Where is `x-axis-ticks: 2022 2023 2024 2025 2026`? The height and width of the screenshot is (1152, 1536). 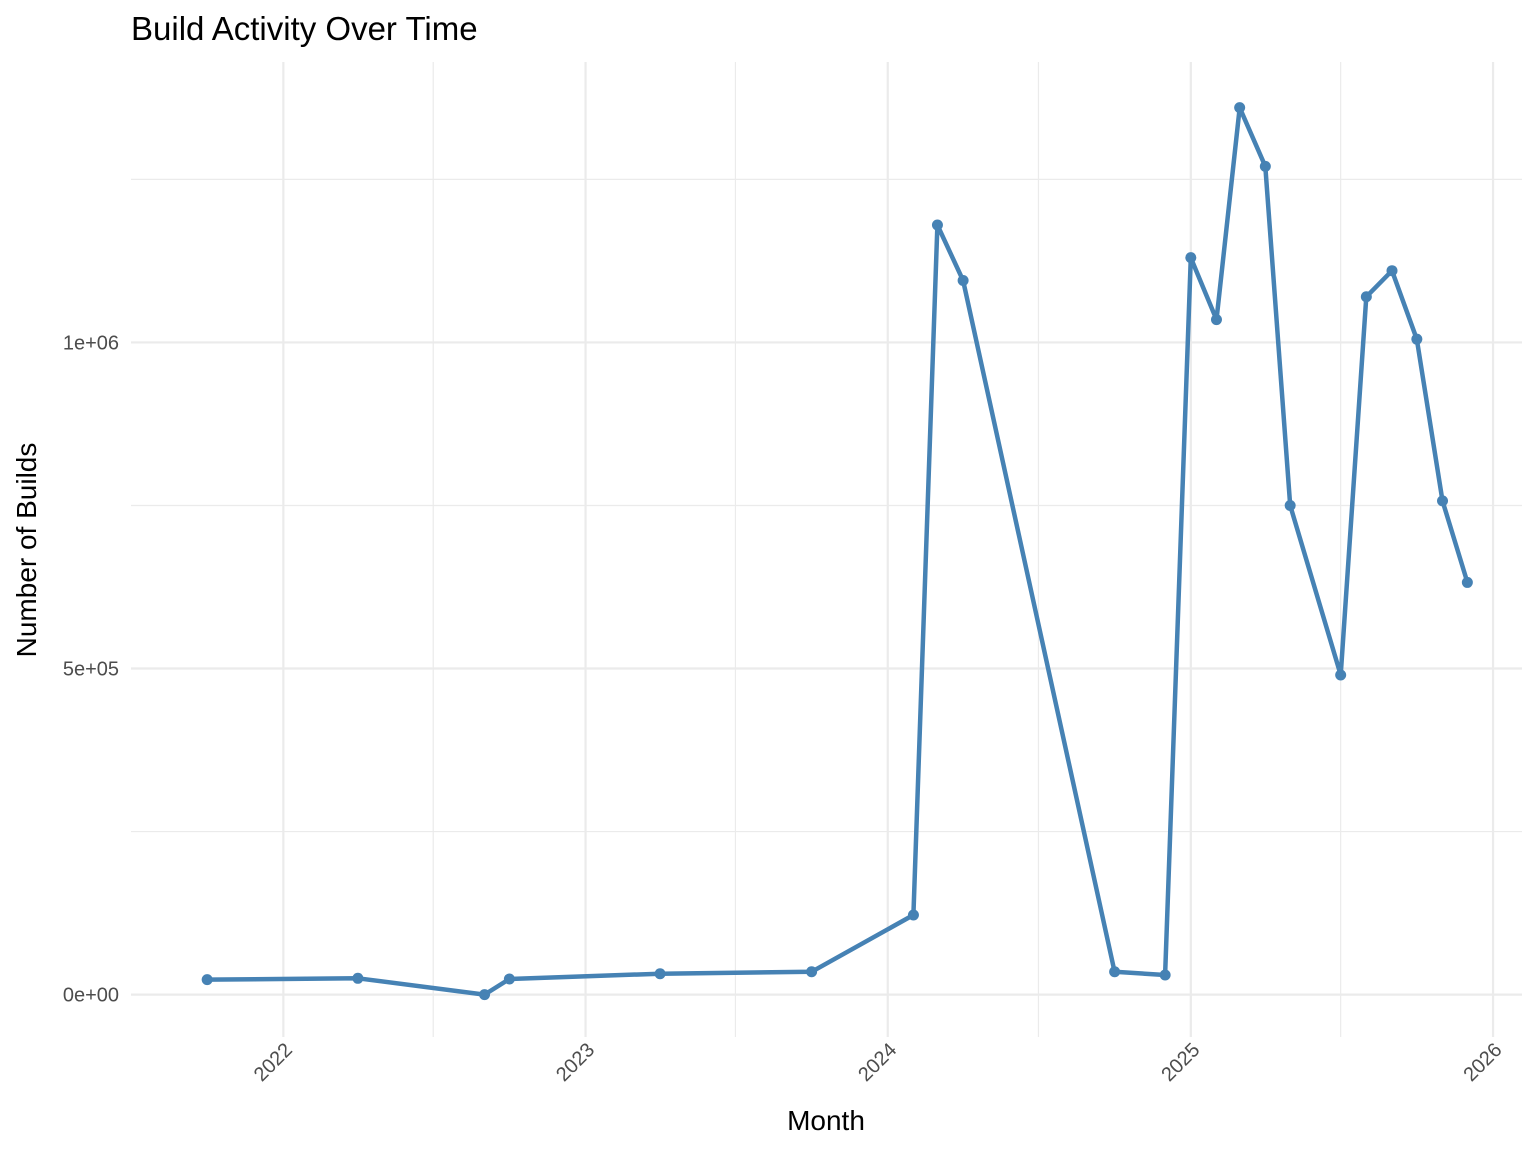
x-axis-ticks: 2022 2023 2024 2025 2026 is located at coordinates (878, 1062).